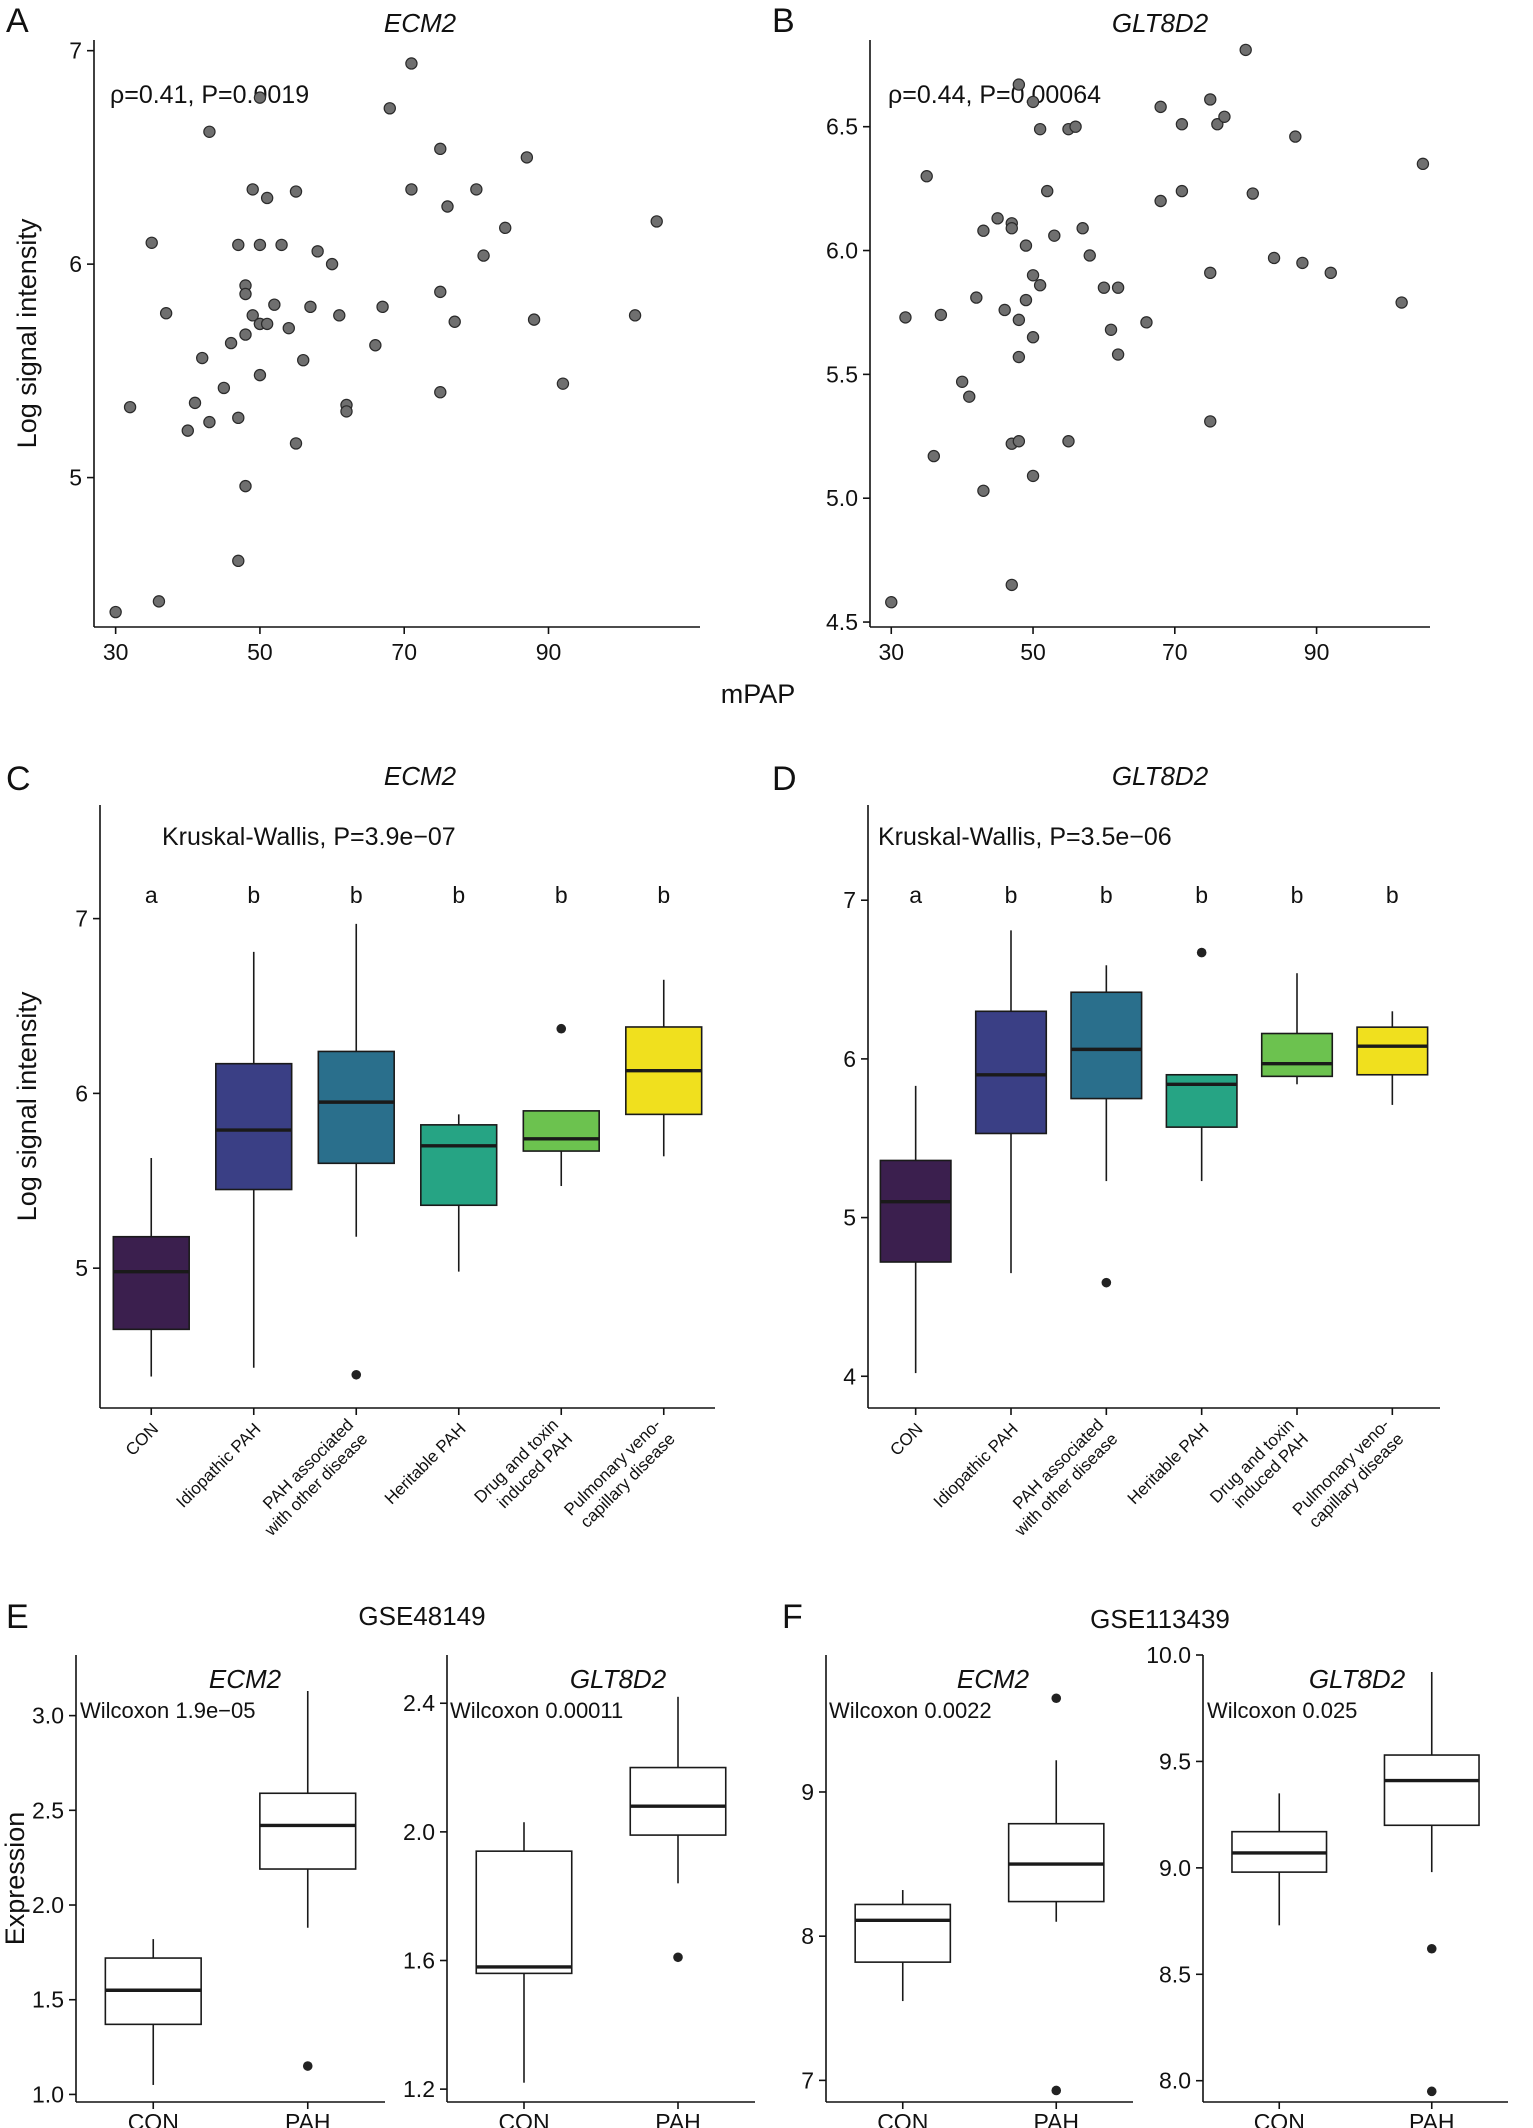 The width and height of the screenshot is (1533, 2128). What do you see at coordinates (425, 1463) in the screenshot?
I see `category-label-line: Heritable PAH` at bounding box center [425, 1463].